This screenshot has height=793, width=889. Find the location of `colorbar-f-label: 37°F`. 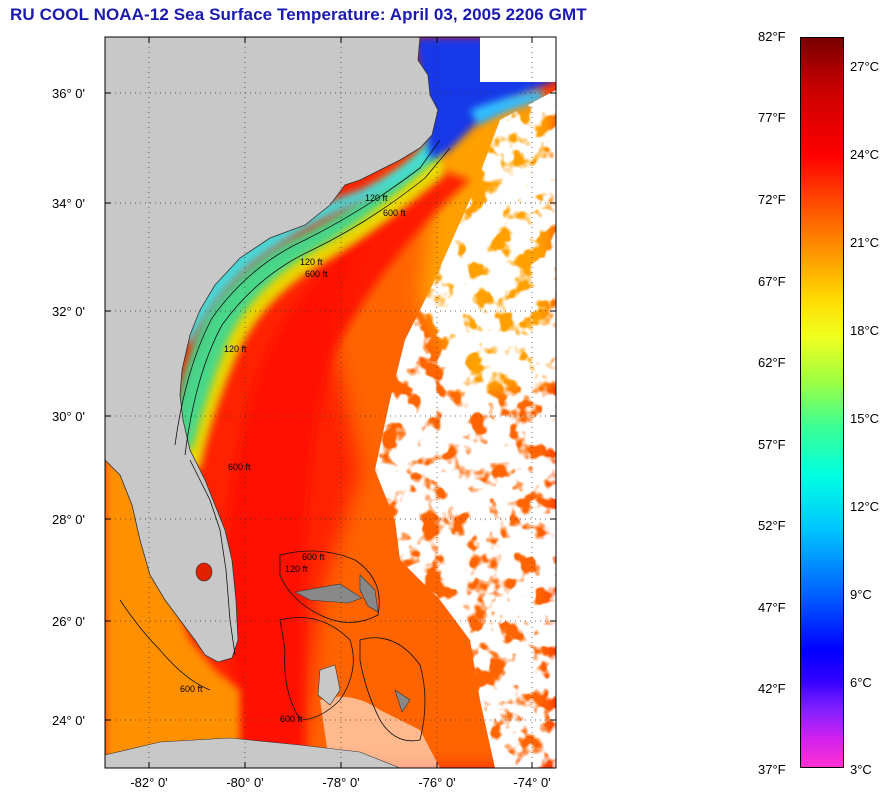

colorbar-f-label: 37°F is located at coordinates (772, 769).